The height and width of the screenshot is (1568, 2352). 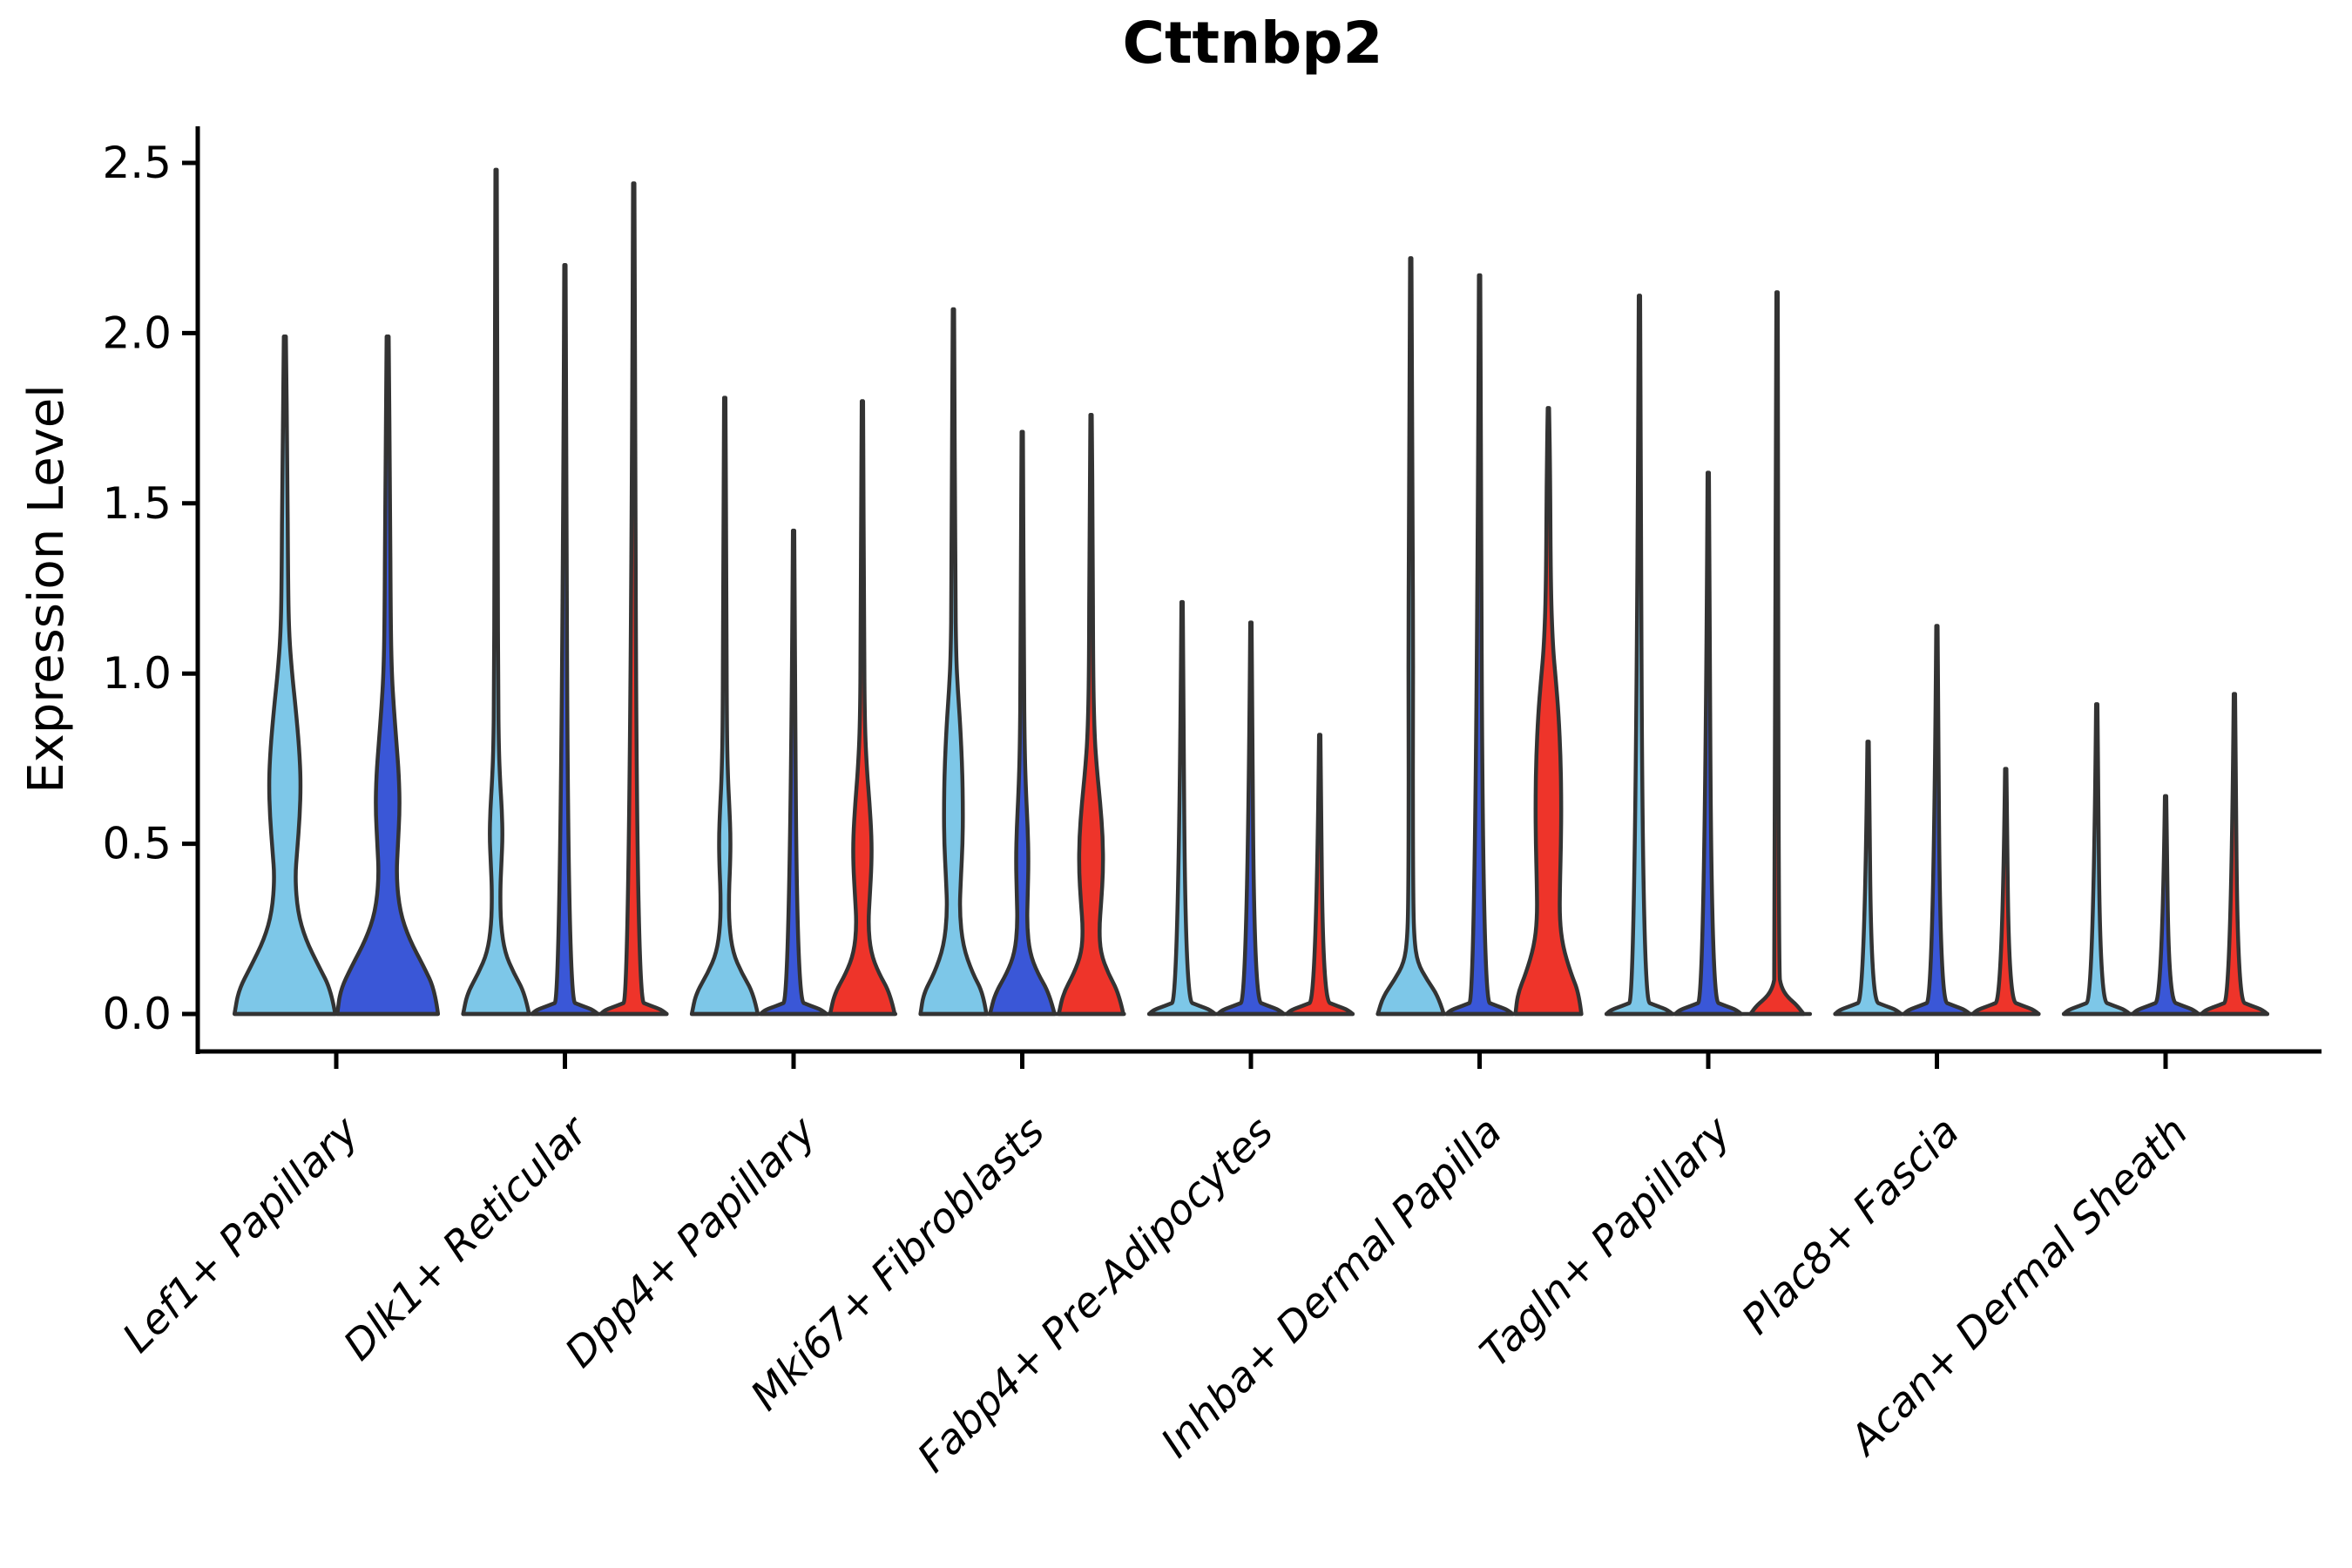 I want to click on y-tick-label: 0.0, so click(x=137, y=1014).